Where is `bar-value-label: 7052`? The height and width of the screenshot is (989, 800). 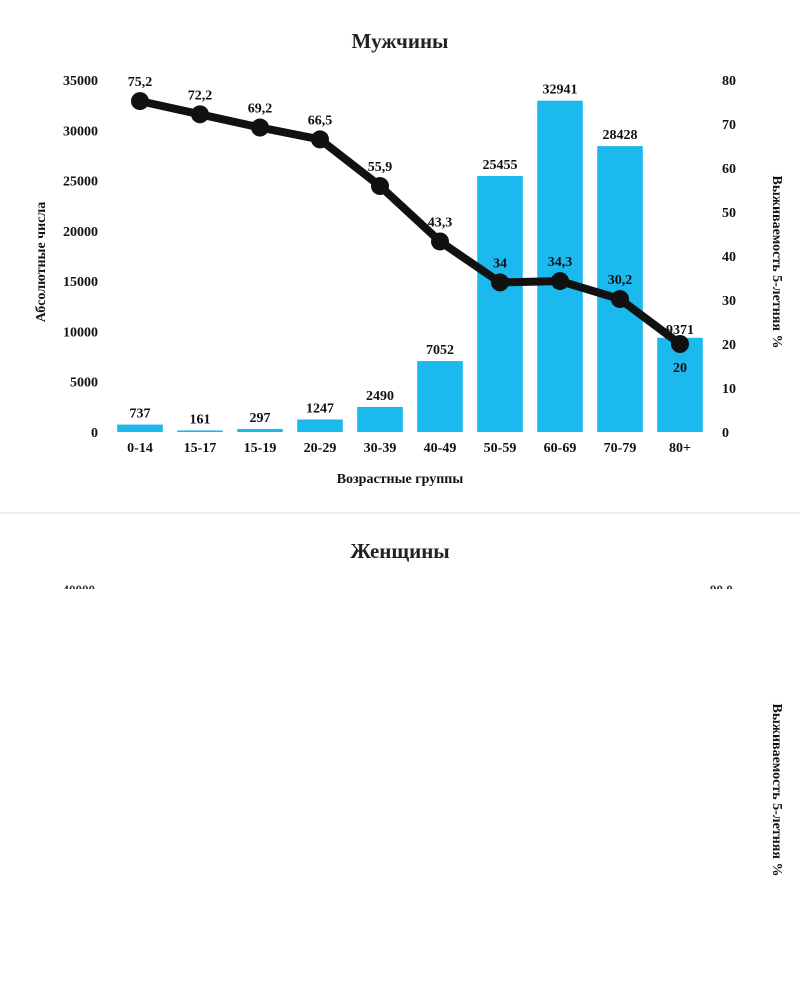
bar-value-label: 7052 is located at coordinates (440, 350).